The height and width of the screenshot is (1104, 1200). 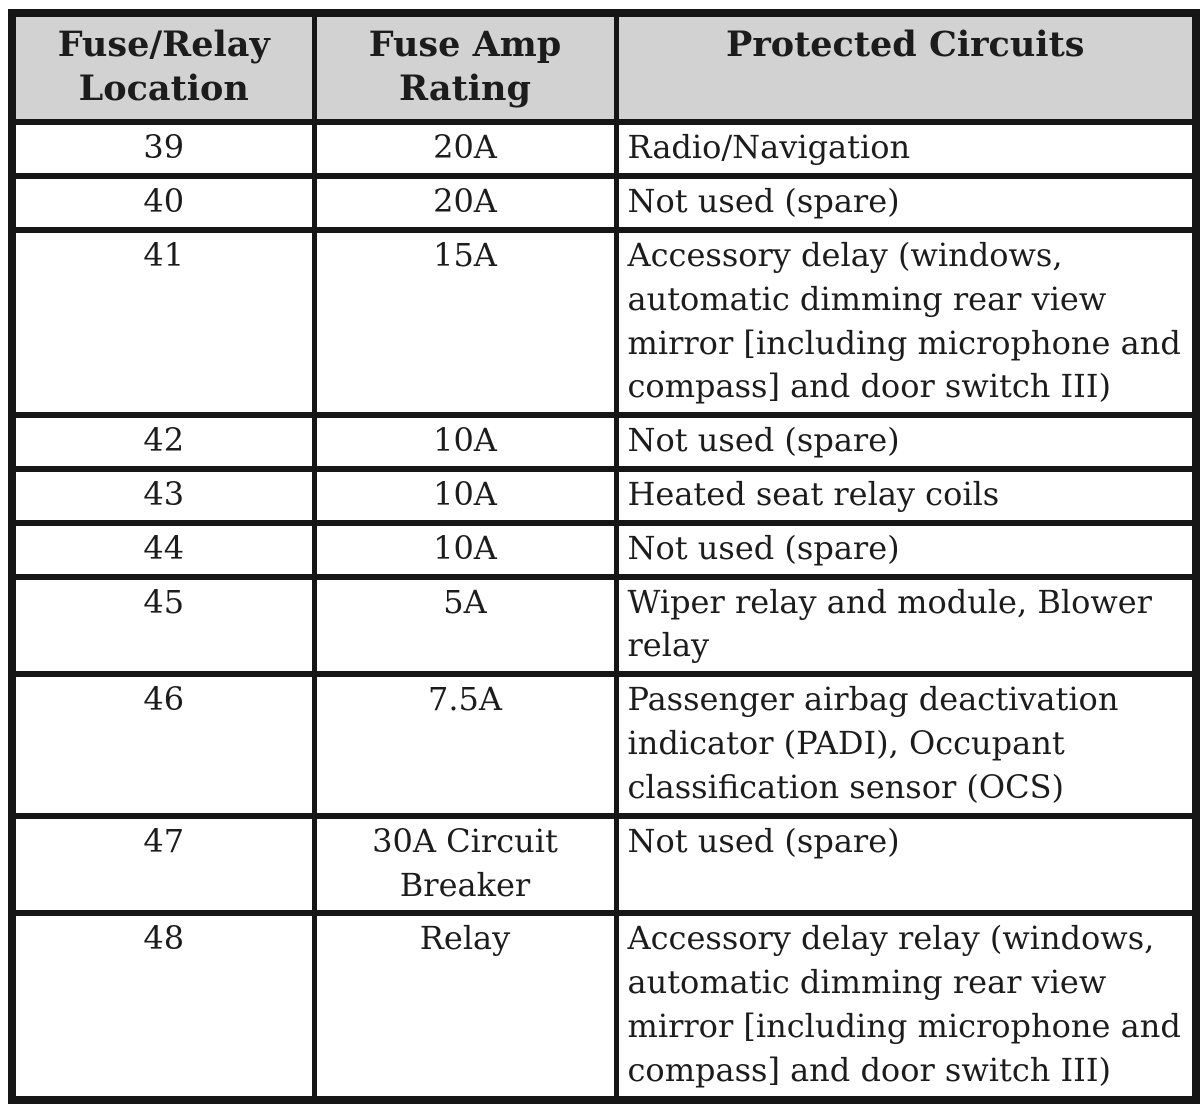 I want to click on cell-location: 46, so click(x=162, y=745).